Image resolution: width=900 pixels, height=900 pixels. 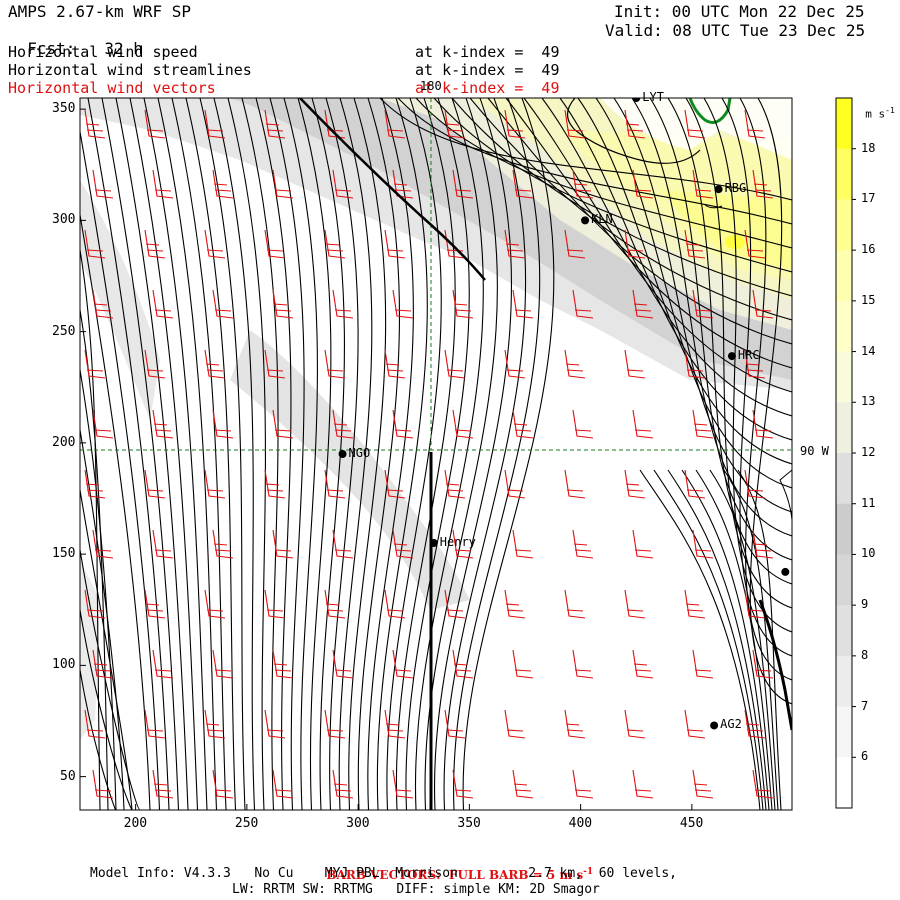 What do you see at coordinates (100, 11) in the screenshot?
I see `model-title: AMPS 2.67-km WRF SP` at bounding box center [100, 11].